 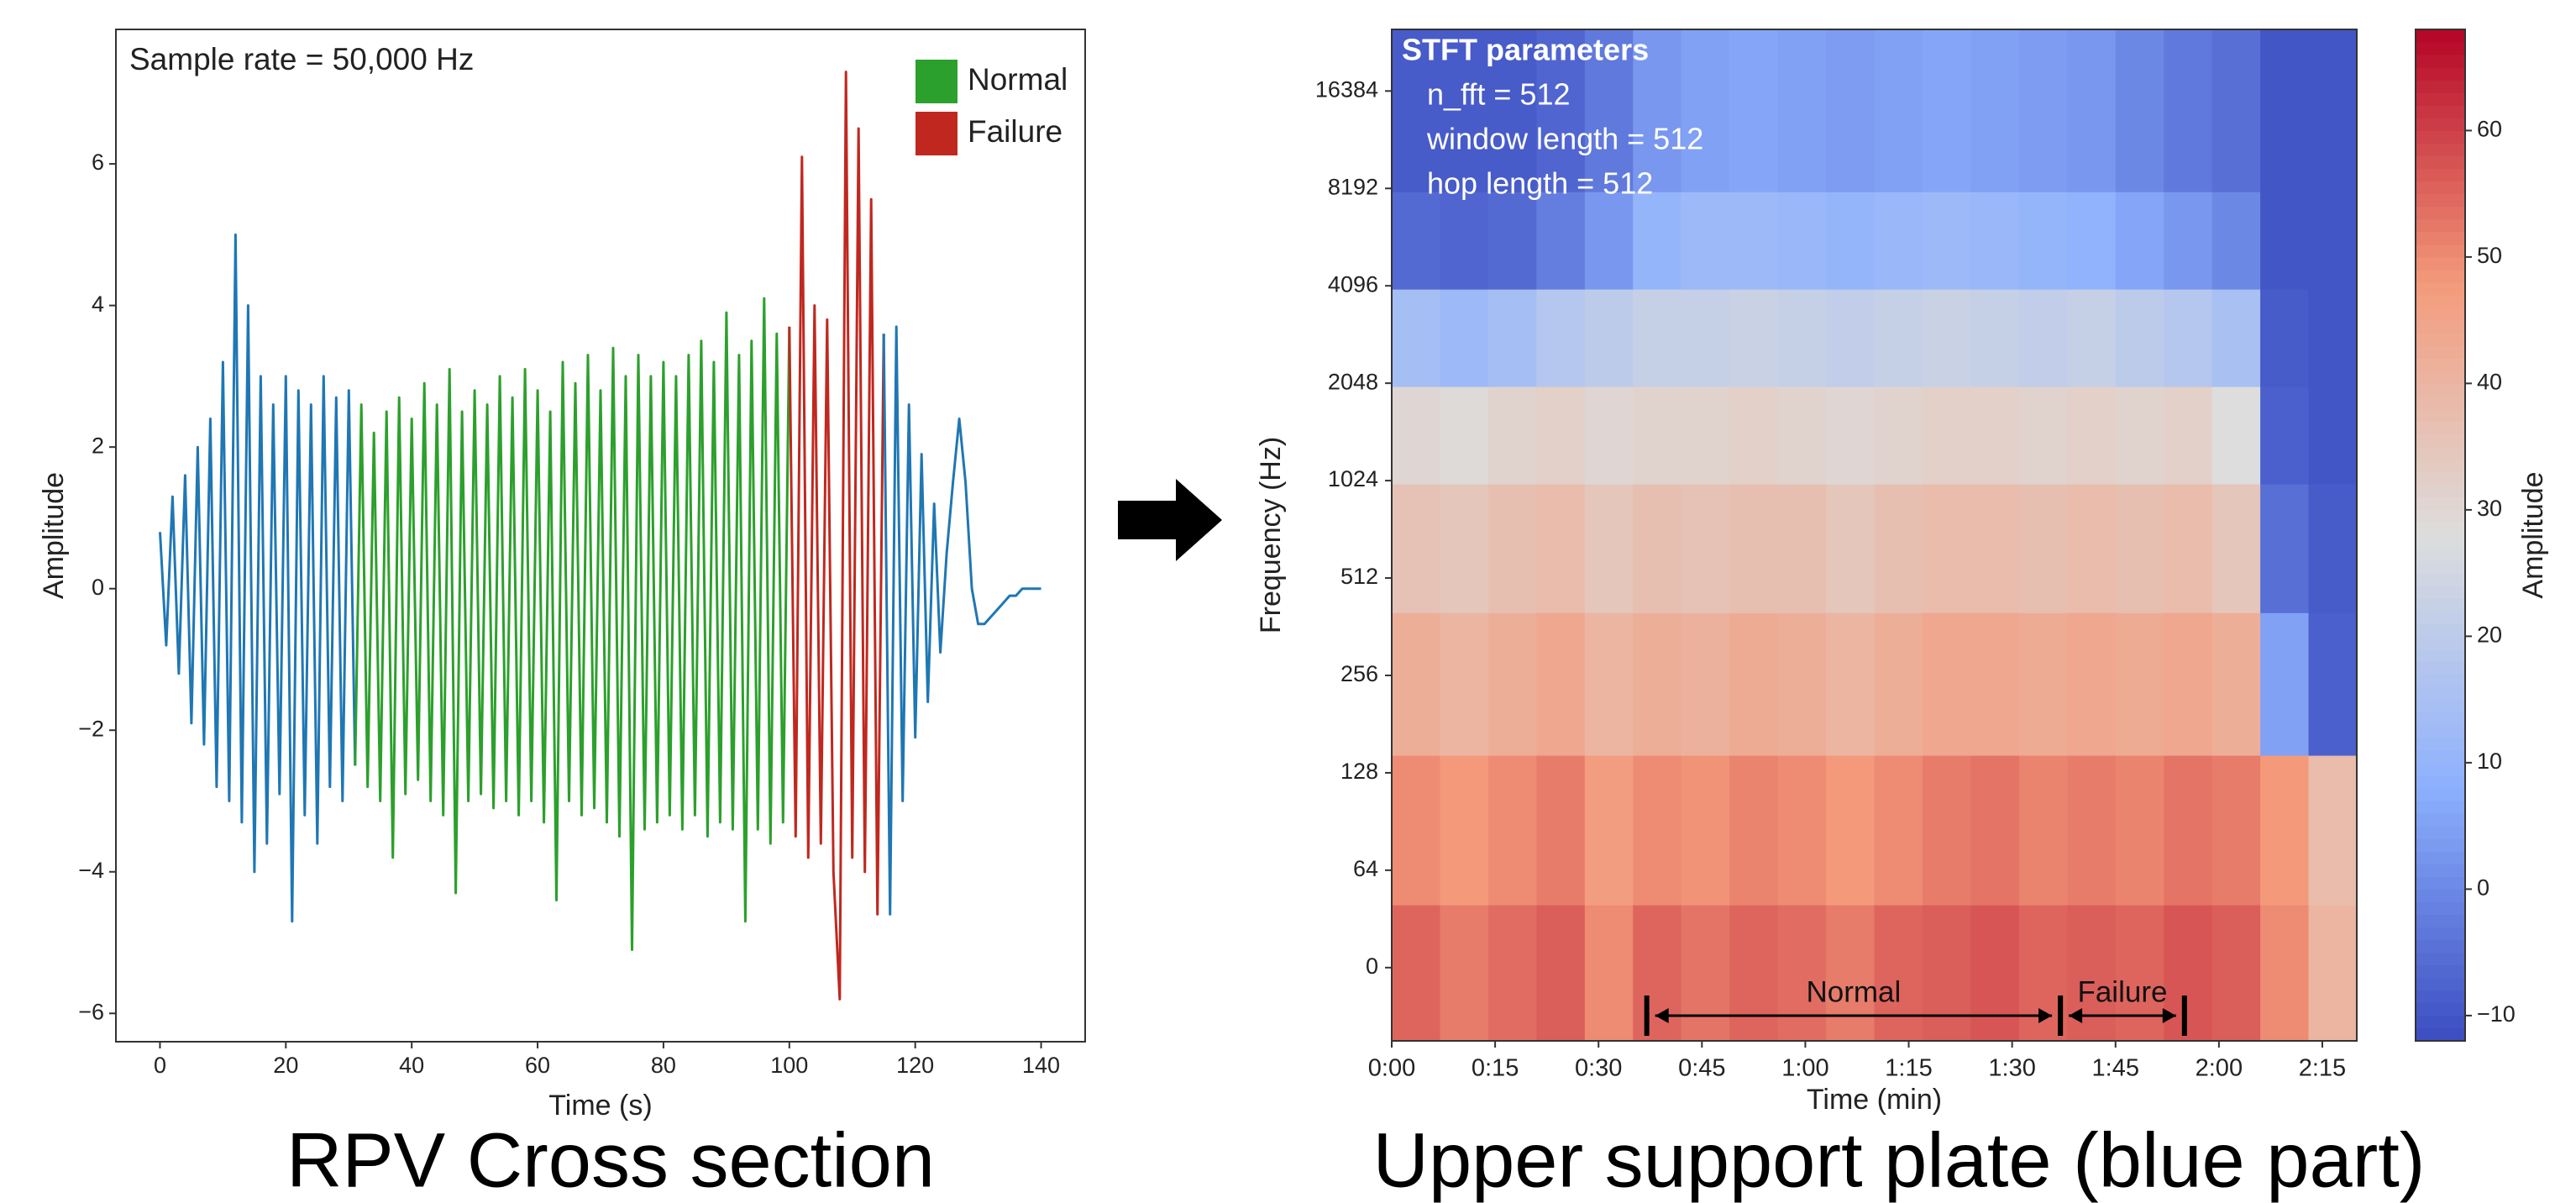 What do you see at coordinates (1365, 868) in the screenshot?
I see `y-tick-label: 64` at bounding box center [1365, 868].